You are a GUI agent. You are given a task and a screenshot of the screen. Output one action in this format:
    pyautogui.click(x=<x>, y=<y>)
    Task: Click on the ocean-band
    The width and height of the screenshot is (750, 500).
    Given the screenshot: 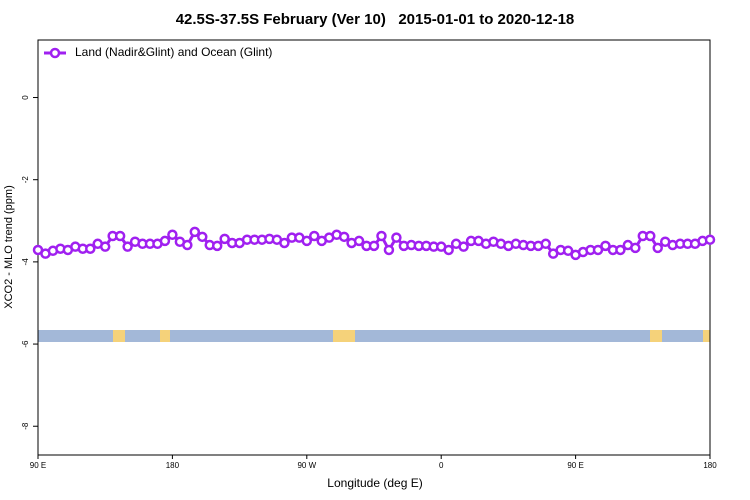 What is the action you would take?
    pyautogui.click(x=374, y=336)
    